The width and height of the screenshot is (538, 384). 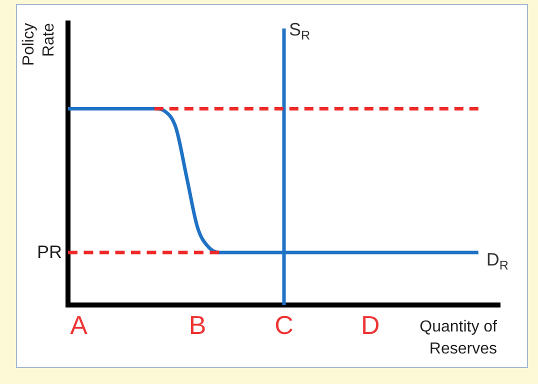 What do you see at coordinates (284, 325) in the screenshot?
I see `x-tick-label: C` at bounding box center [284, 325].